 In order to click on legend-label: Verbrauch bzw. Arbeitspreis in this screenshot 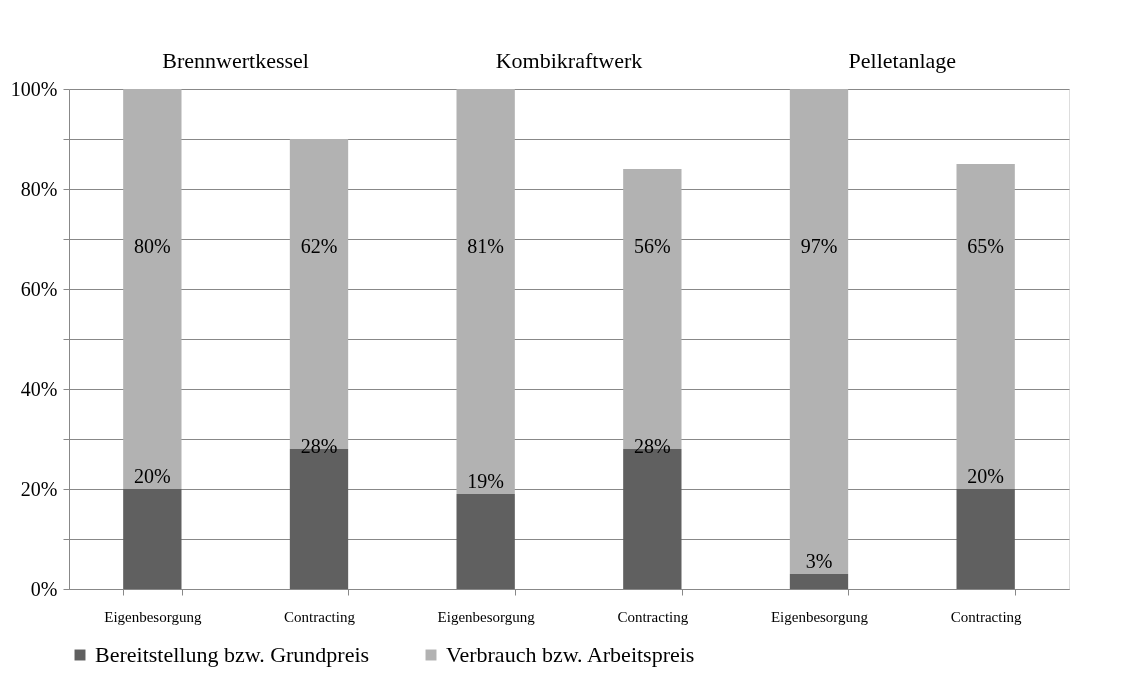, I will do `click(570, 654)`.